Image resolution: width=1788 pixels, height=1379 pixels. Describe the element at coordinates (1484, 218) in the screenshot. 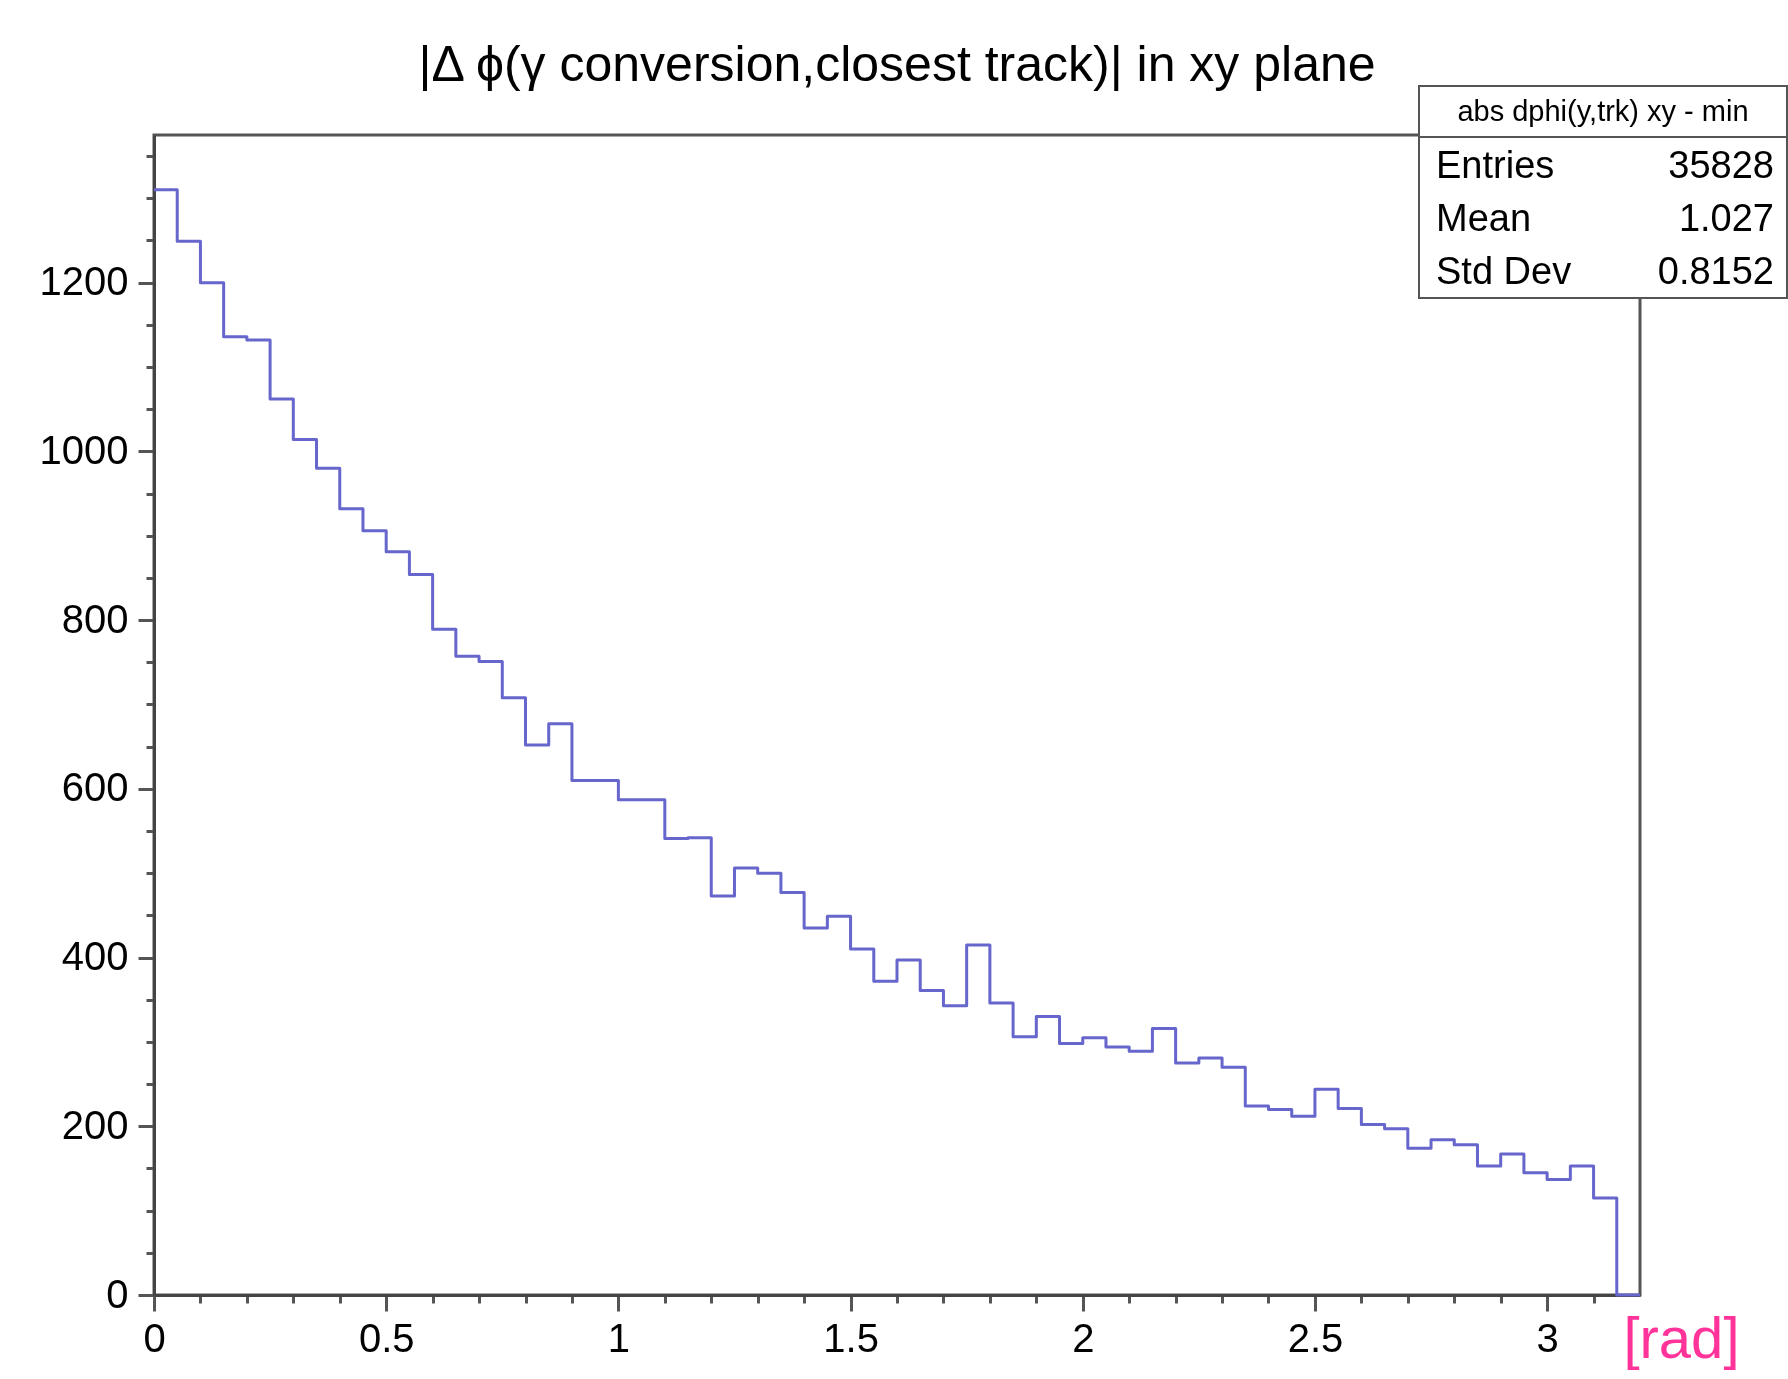

I see `annotation: Mean` at that location.